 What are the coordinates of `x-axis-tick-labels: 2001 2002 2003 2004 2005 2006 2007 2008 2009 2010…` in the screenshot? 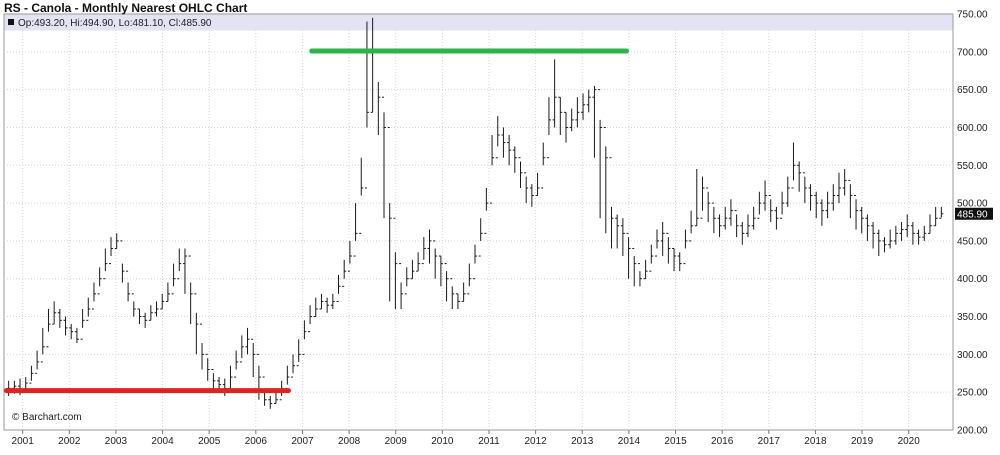 It's located at (466, 441).